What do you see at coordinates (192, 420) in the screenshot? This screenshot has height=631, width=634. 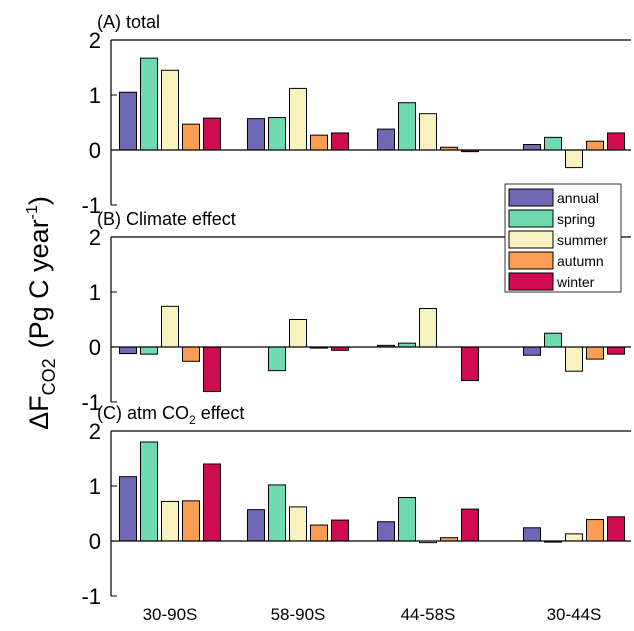 I see `panel-title-subscript: 2` at bounding box center [192, 420].